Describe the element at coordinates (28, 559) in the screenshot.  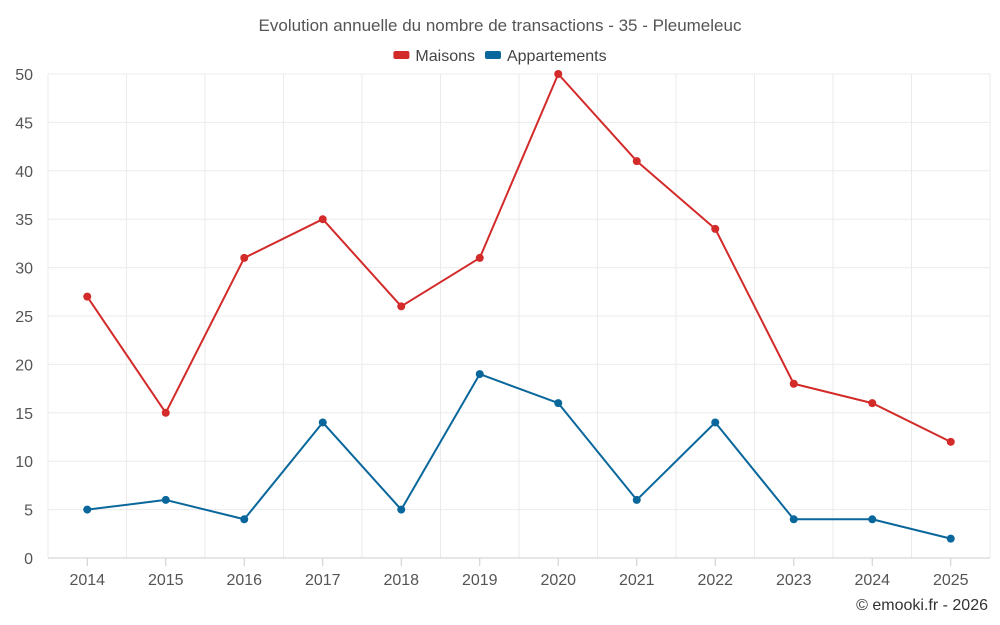
I see `y-tick-label: 0` at that location.